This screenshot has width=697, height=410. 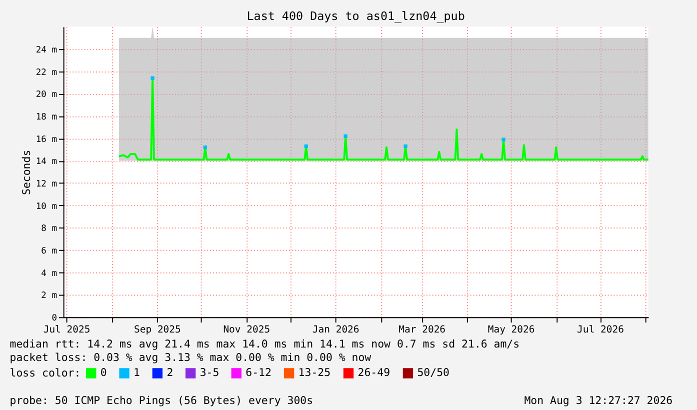 I want to click on legend-label: 13-25, so click(x=314, y=373).